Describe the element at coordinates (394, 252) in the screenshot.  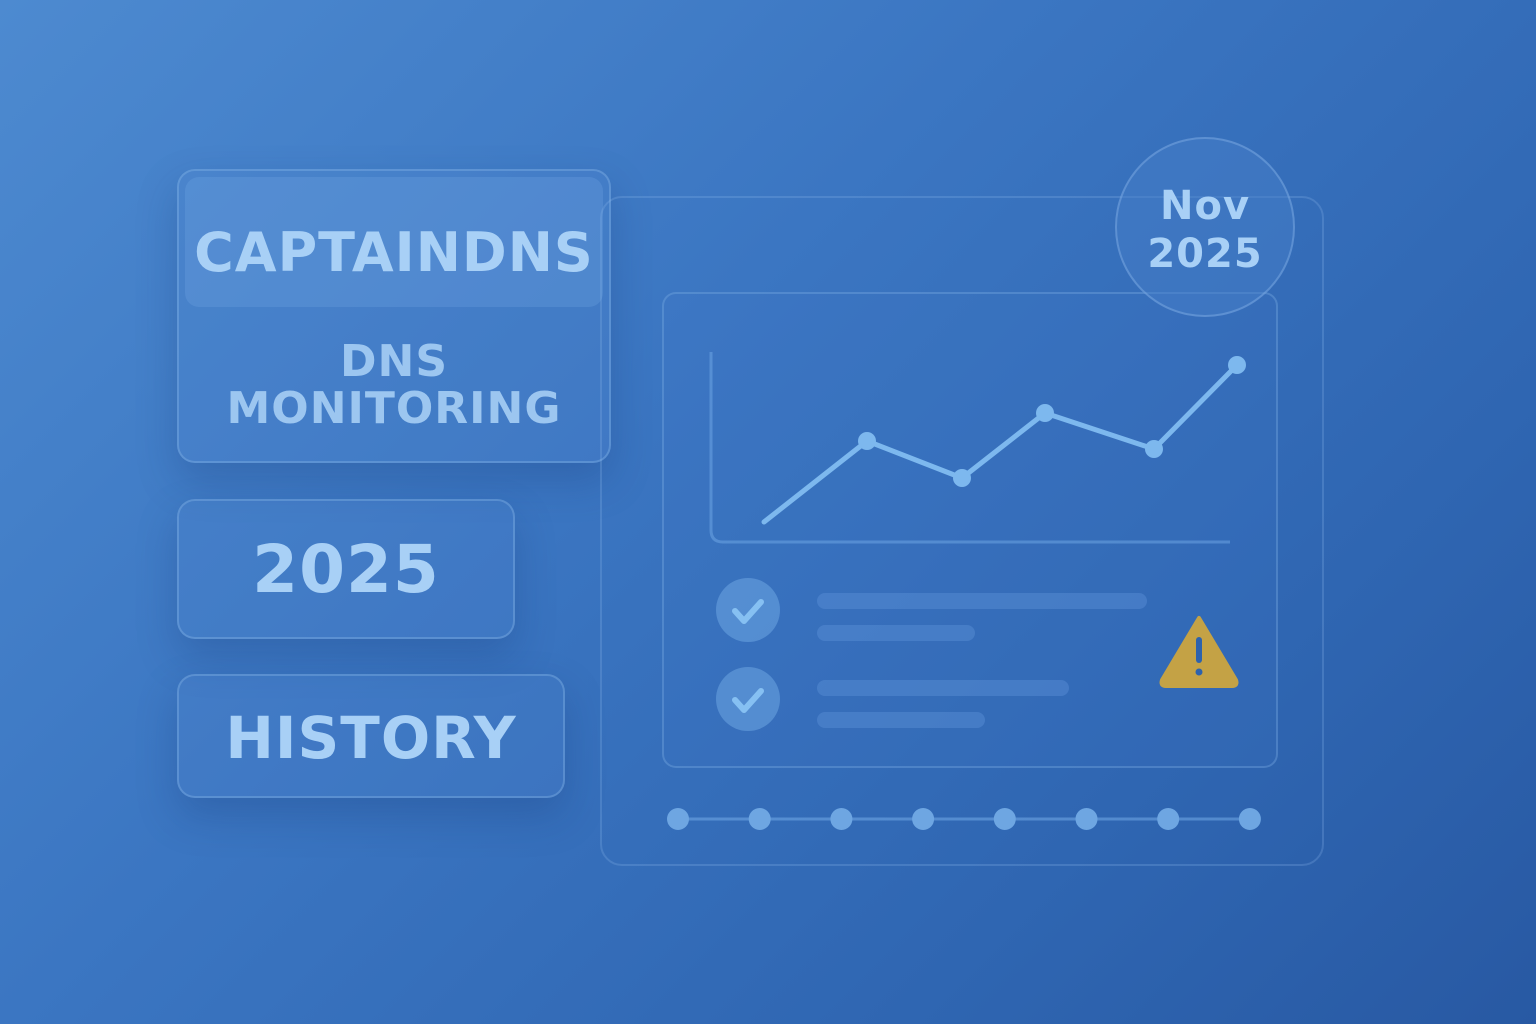
I see `brand-name: CAPTAINDNS` at that location.